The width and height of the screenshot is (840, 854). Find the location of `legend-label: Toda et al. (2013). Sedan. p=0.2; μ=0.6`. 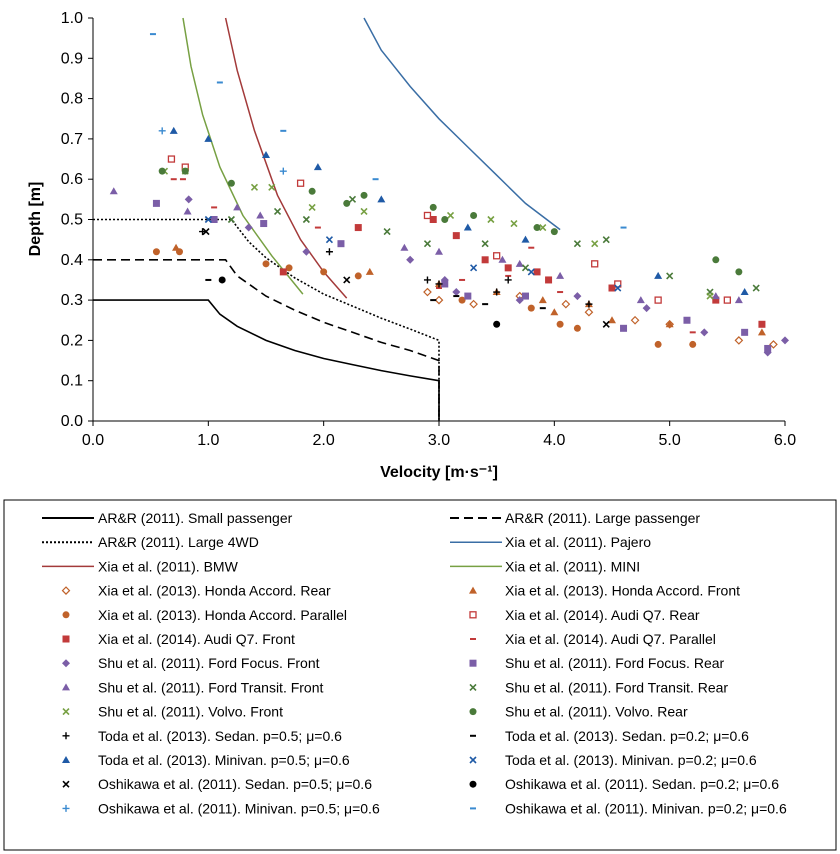

legend-label: Toda et al. (2013). Sedan. p=0.2; μ=0.6 is located at coordinates (627, 736).